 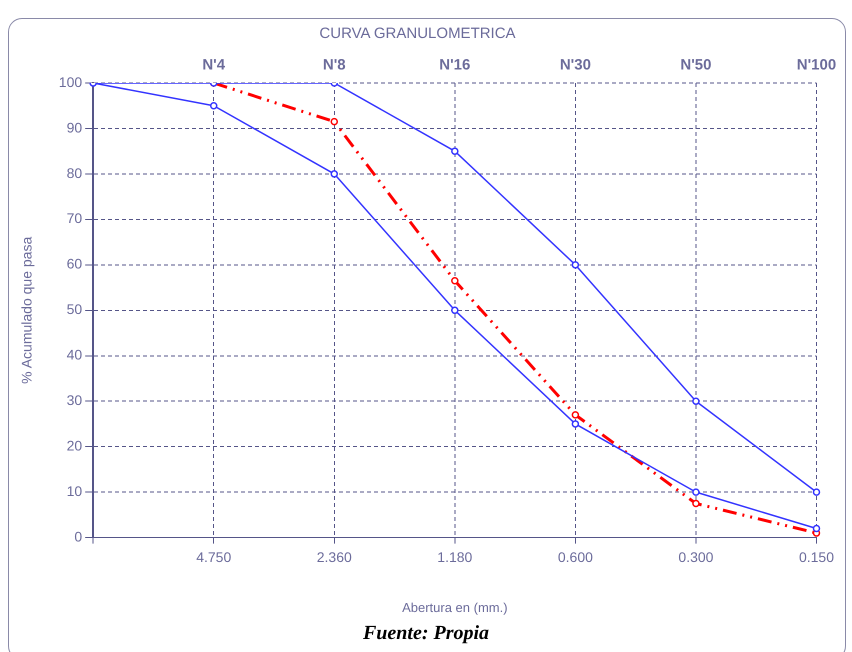 What do you see at coordinates (74, 400) in the screenshot?
I see `y-tick-label: 30` at bounding box center [74, 400].